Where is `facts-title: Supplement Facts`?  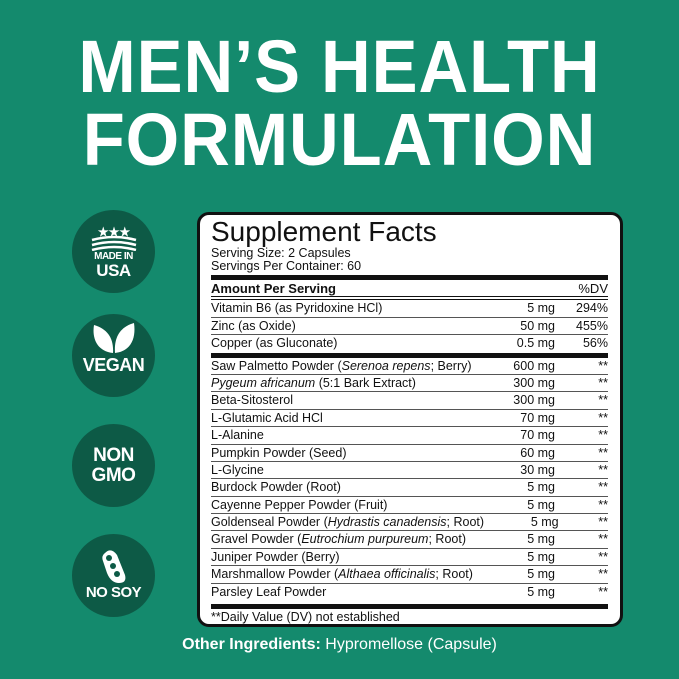 facts-title: Supplement Facts is located at coordinates (324, 231).